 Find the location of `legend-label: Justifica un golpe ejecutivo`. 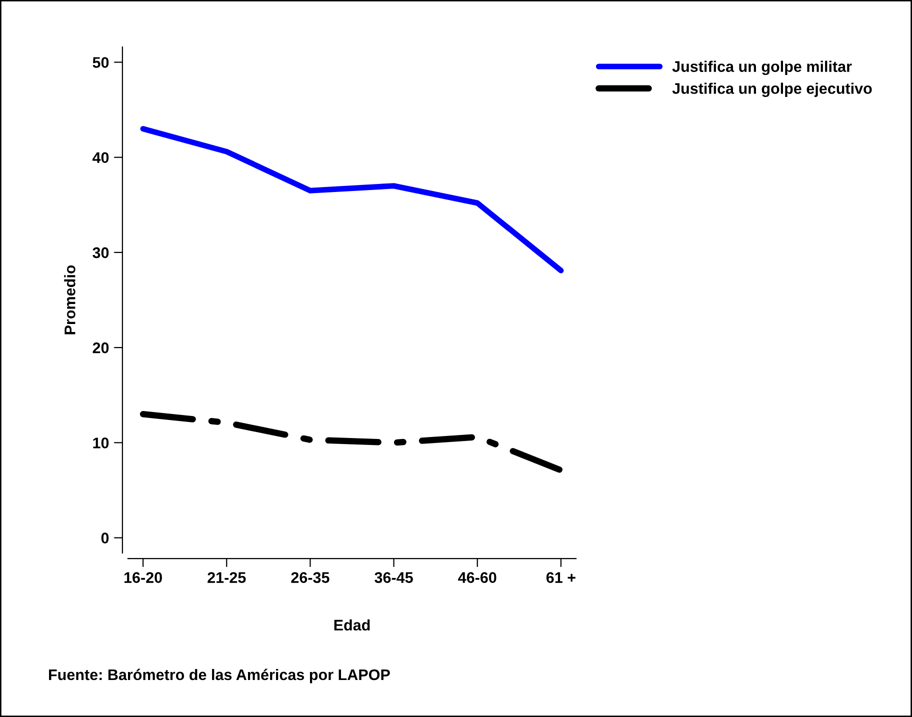

legend-label: Justifica un golpe ejecutivo is located at coordinates (772, 90).